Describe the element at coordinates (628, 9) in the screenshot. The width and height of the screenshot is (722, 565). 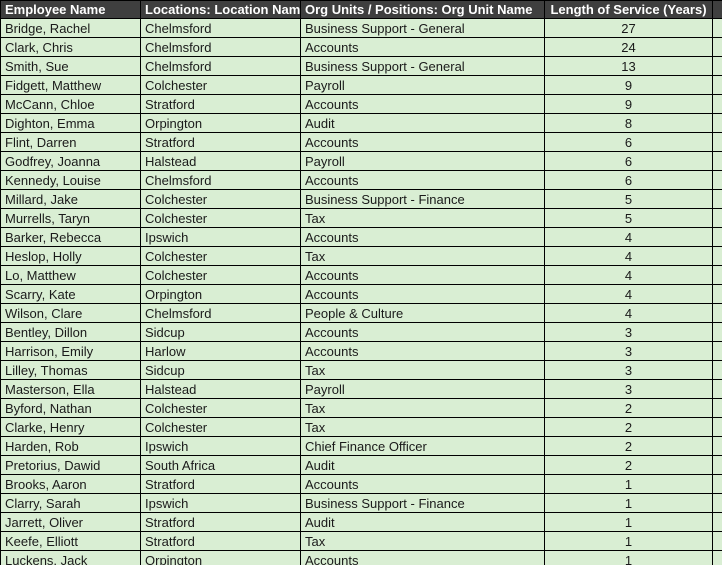
I see `column-header-length-of-service: Length of Service (Years)` at that location.